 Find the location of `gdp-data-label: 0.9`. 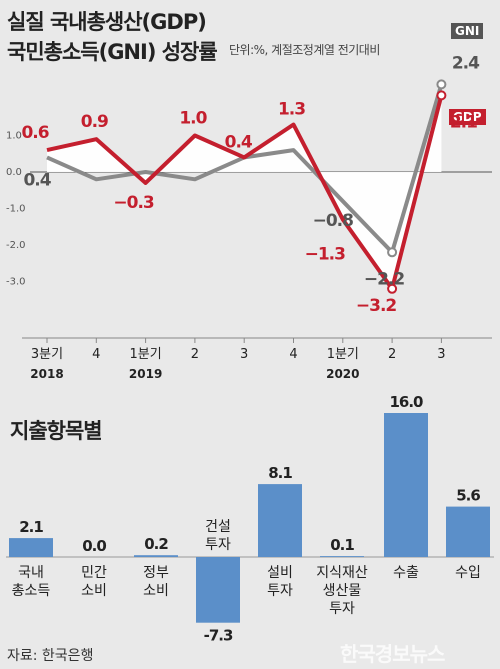

gdp-data-label: 0.9 is located at coordinates (94, 122).